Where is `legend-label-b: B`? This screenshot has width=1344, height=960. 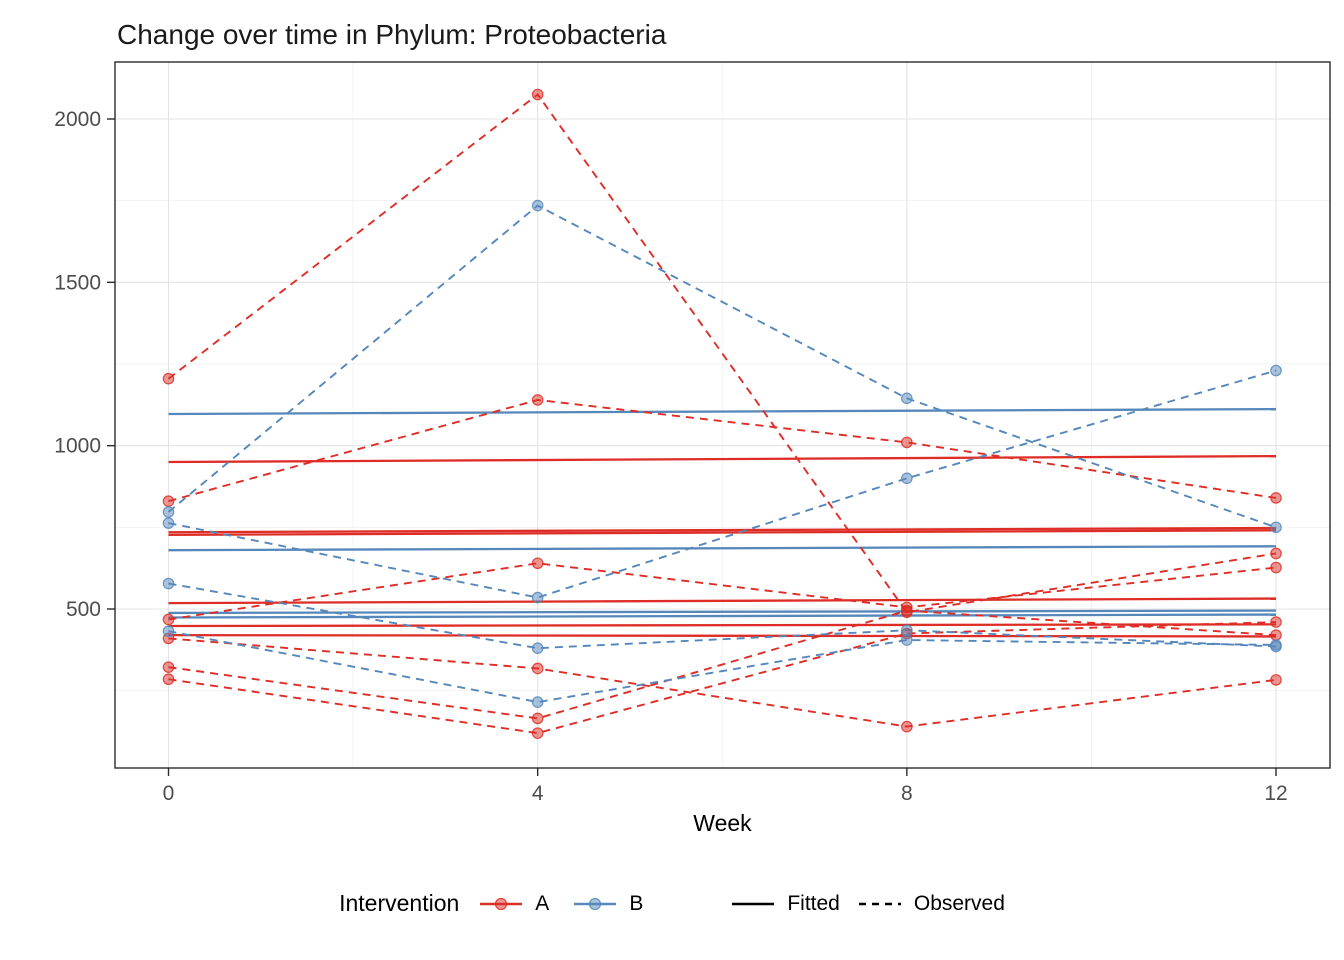
legend-label-b: B is located at coordinates (636, 903).